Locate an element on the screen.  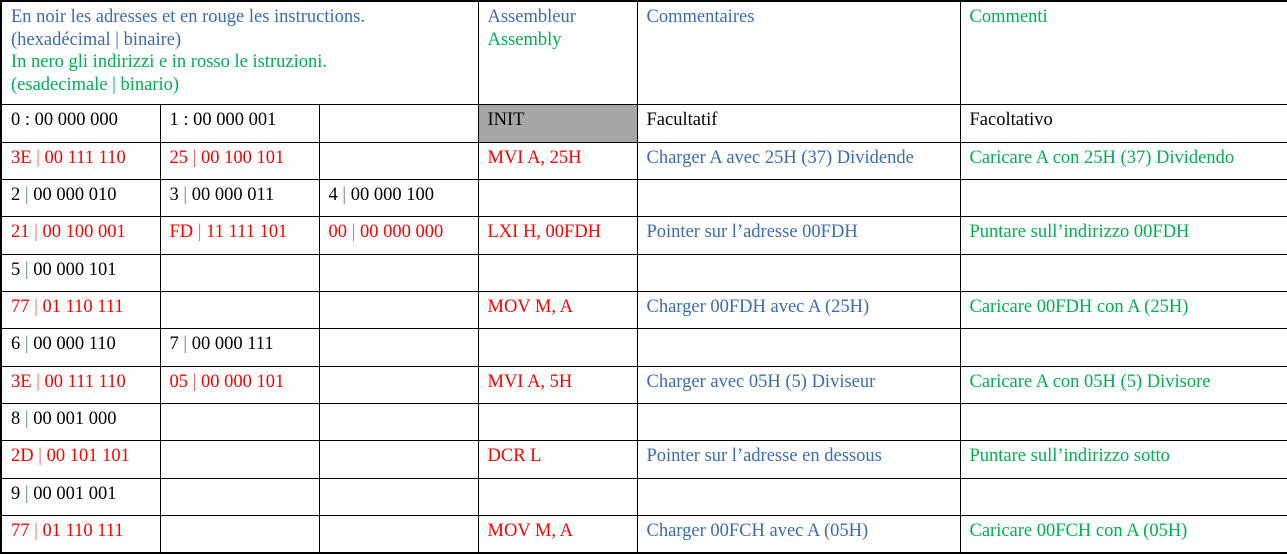
memory-cell-binary: 00 001 000 is located at coordinates (72, 419).